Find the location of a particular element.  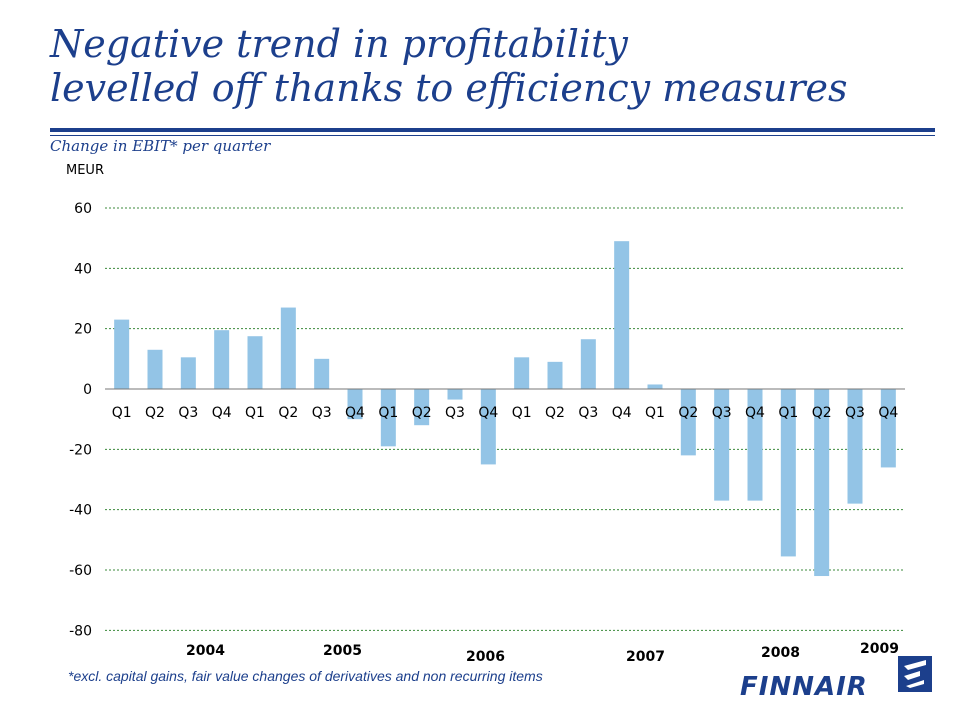

year-label-2005: 2005 is located at coordinates (342, 651).